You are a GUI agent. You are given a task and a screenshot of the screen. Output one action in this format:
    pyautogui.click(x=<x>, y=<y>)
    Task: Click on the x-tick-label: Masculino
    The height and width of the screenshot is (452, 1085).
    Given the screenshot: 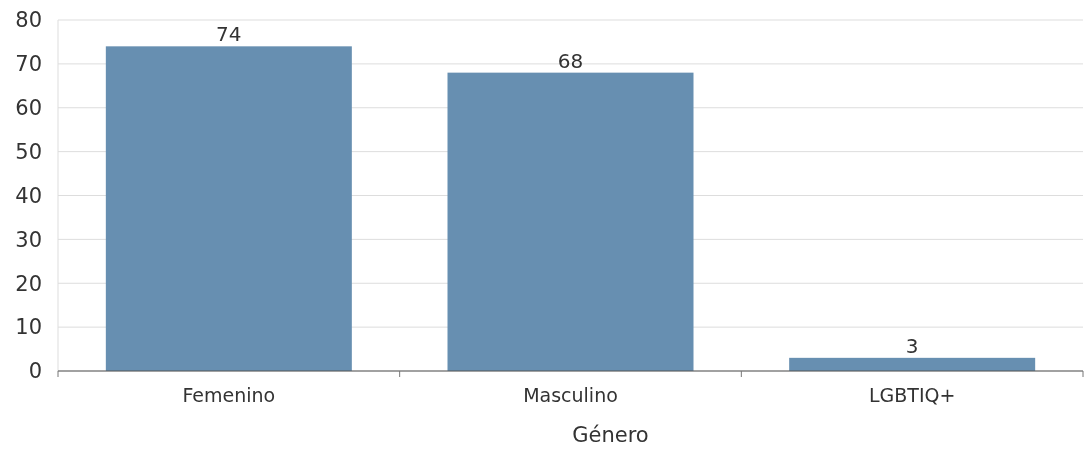 What is the action you would take?
    pyautogui.click(x=570, y=395)
    